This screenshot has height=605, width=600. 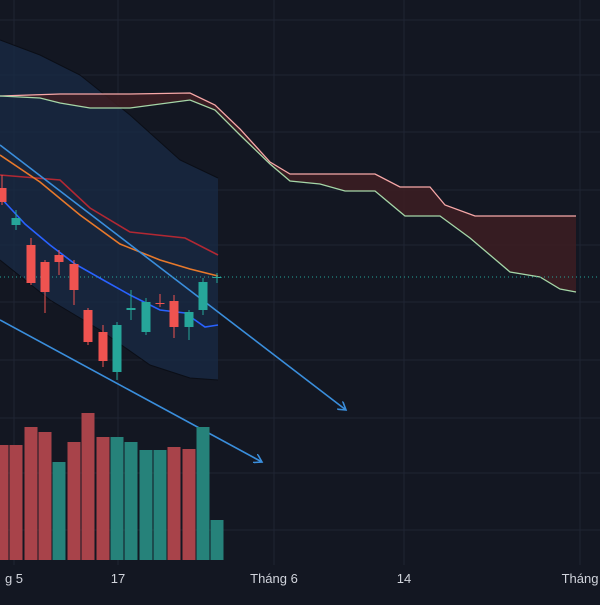 I want to click on time-axis-label: 14, so click(x=404, y=578).